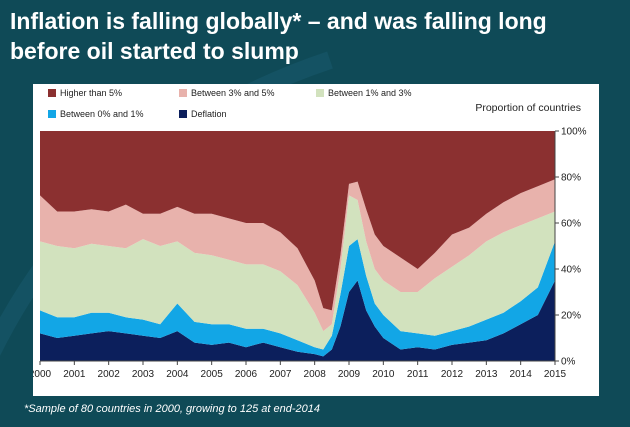  I want to click on x-tick-label: 2003, so click(143, 374).